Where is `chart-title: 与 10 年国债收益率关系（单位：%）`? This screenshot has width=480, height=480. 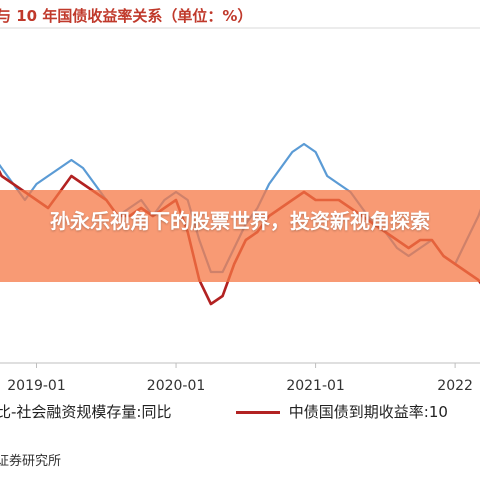 chart-title: 与 10 年国债收益率关系（单位：%） is located at coordinates (126, 16).